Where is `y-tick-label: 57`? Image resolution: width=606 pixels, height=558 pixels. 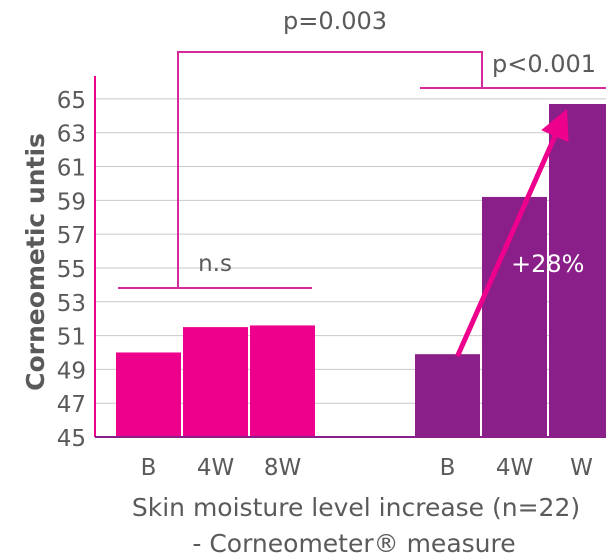 y-tick-label: 57 is located at coordinates (71, 236).